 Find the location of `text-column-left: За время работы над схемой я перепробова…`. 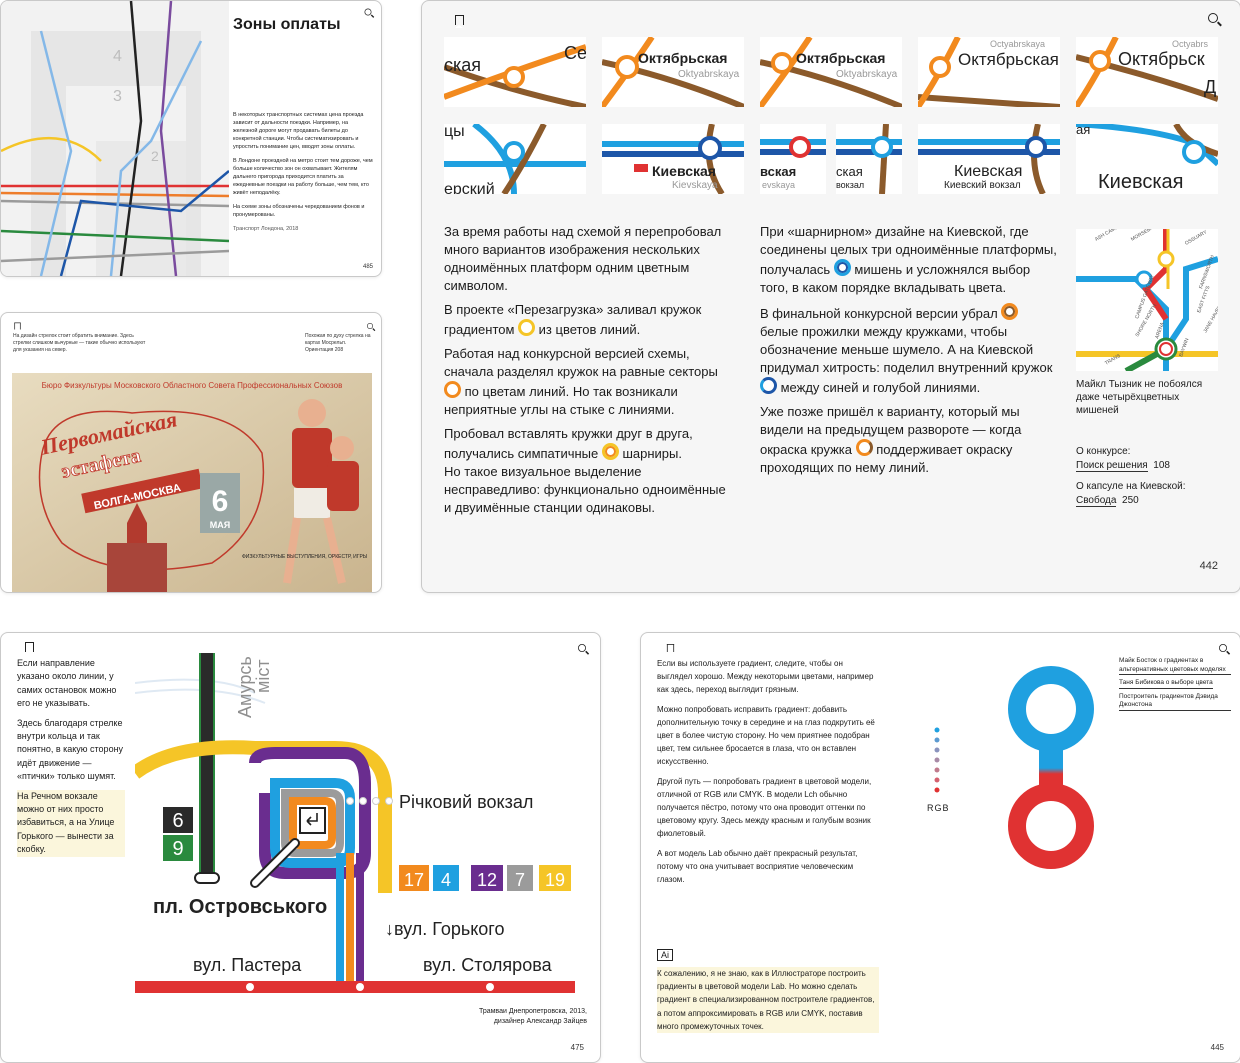

text-column-left: За время работы над схемой я перепробова… is located at coordinates (589, 373).